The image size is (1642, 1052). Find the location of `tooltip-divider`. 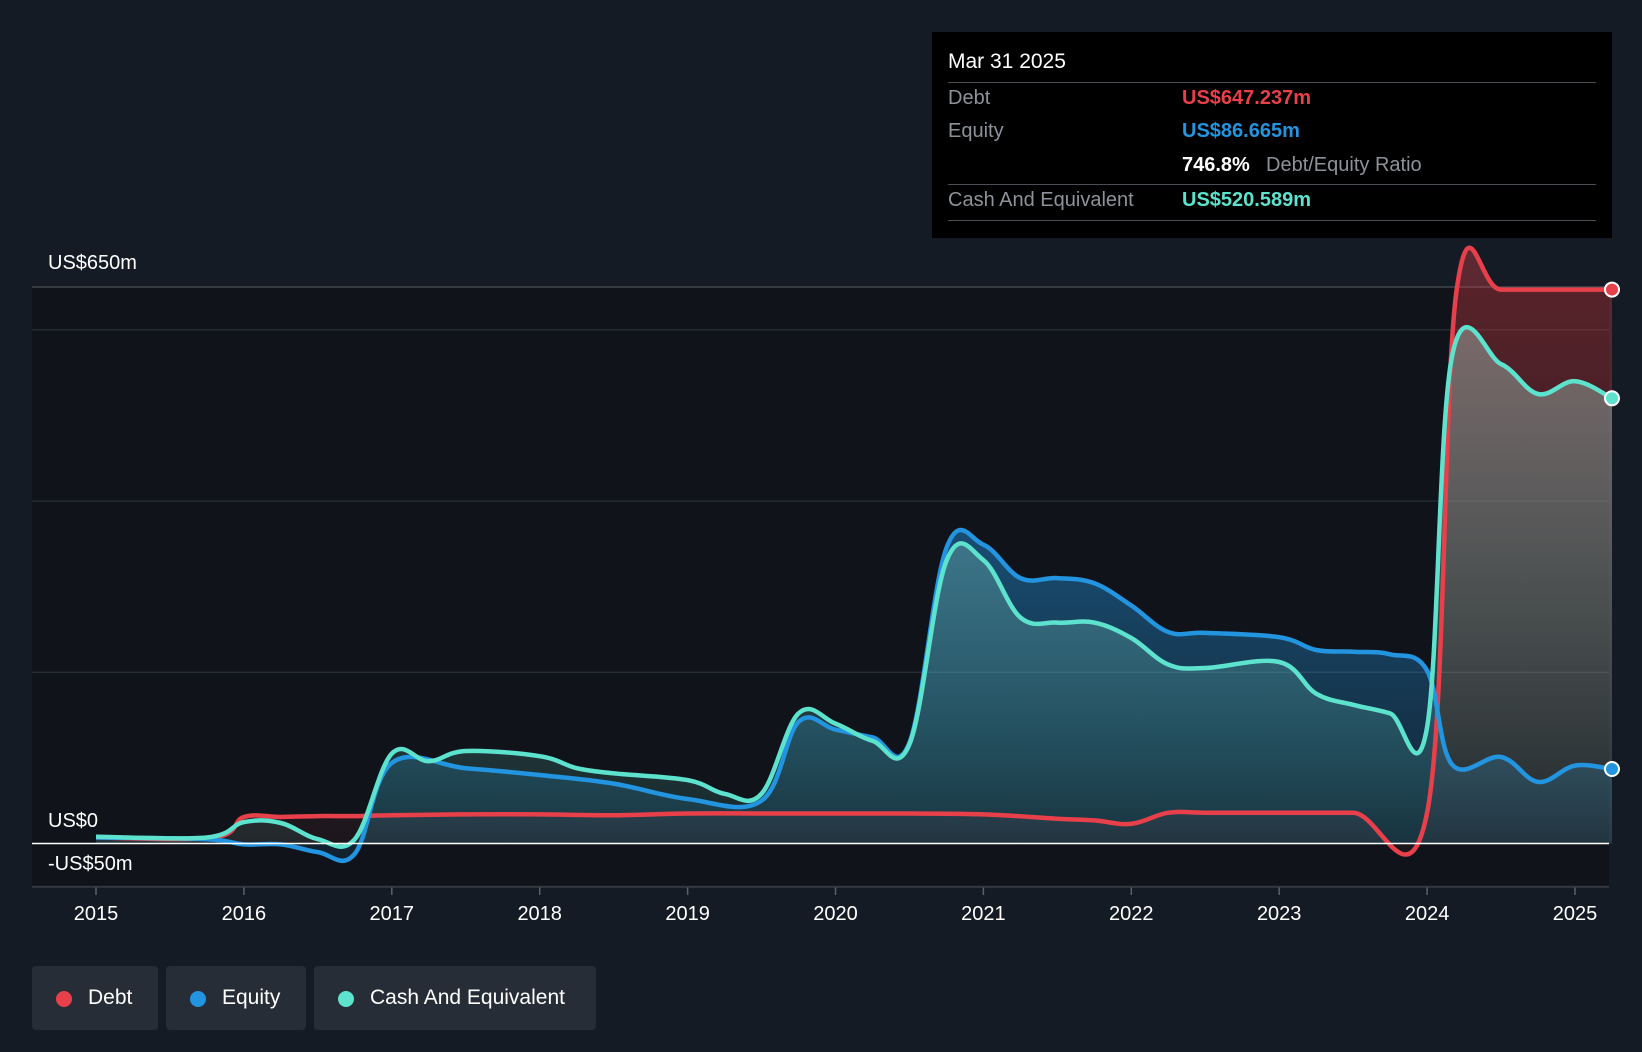

tooltip-divider is located at coordinates (1272, 220).